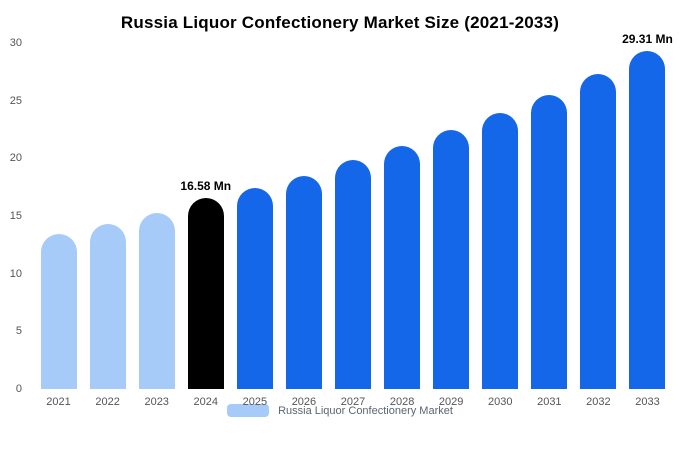 This screenshot has width=680, height=450. I want to click on y-axis-tick-label: 5, so click(18, 331).